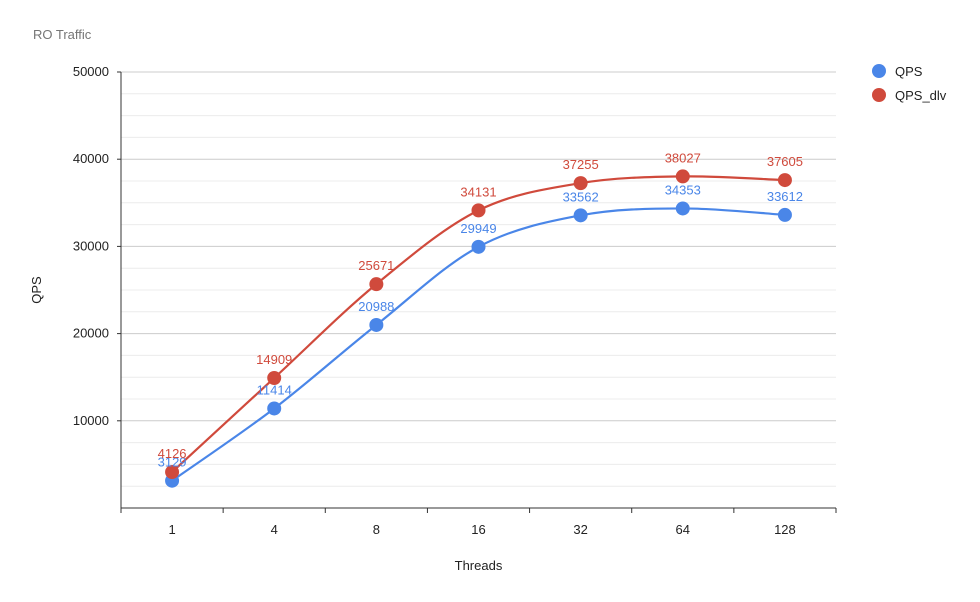 The width and height of the screenshot is (980, 602). What do you see at coordinates (91, 71) in the screenshot?
I see `y-tick-label: 50000` at bounding box center [91, 71].